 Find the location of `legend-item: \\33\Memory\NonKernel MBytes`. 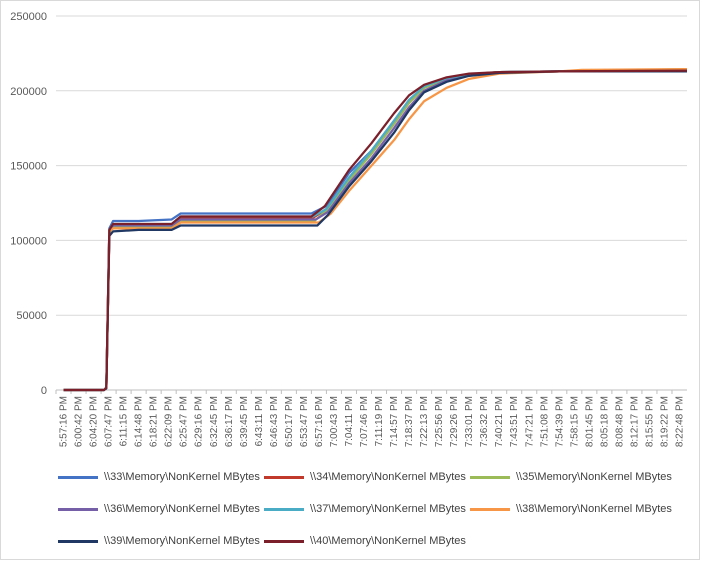

legend-item: \\33\Memory\NonKernel MBytes is located at coordinates (159, 477).